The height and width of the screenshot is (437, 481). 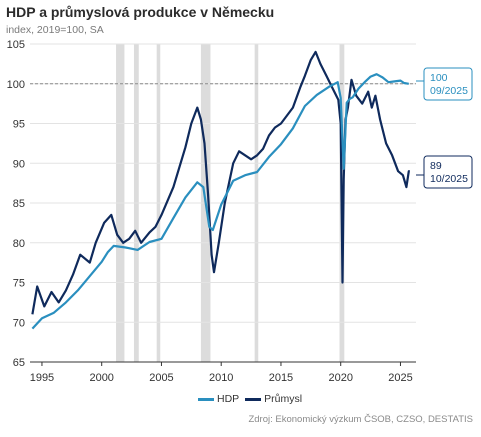 What do you see at coordinates (436, 166) in the screenshot?
I see `callout-value-1: 89` at bounding box center [436, 166].